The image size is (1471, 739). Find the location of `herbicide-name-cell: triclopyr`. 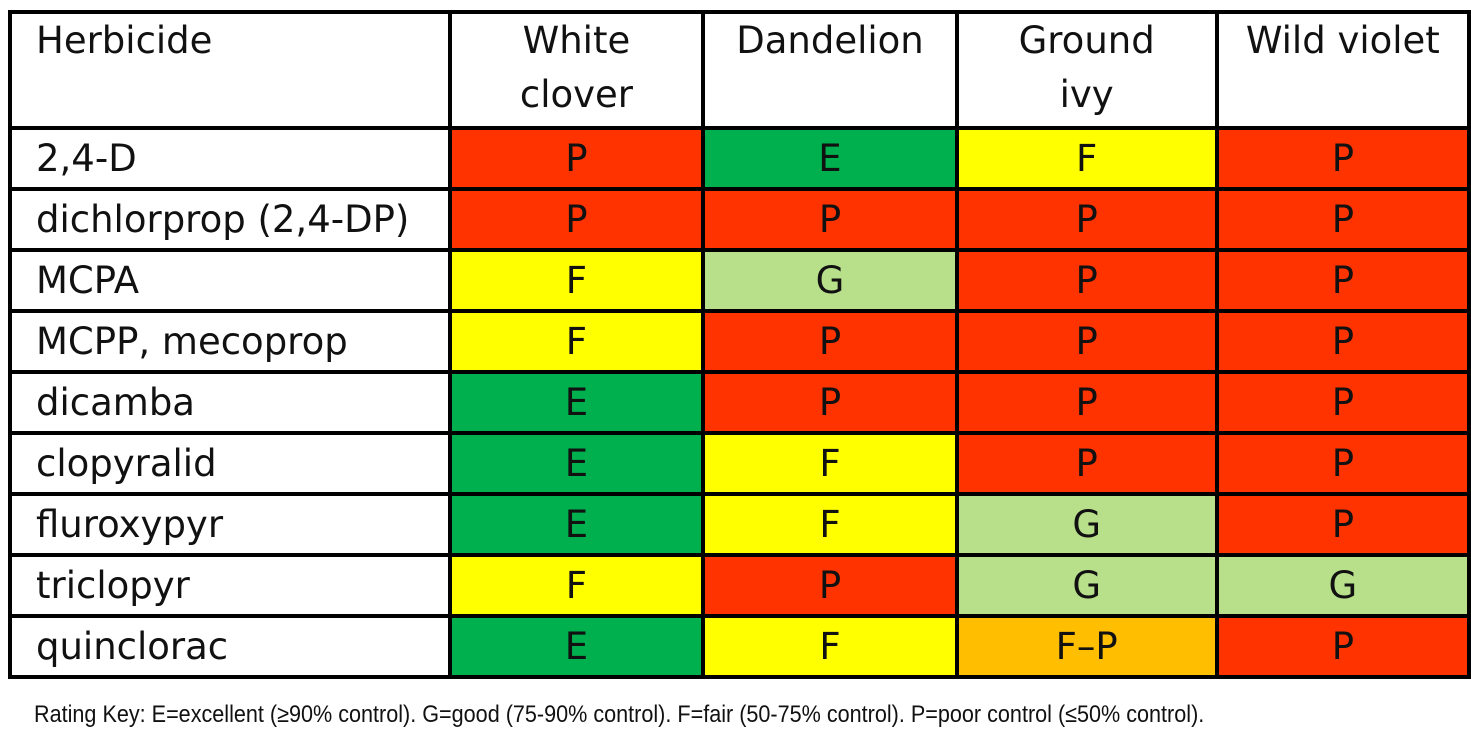

herbicide-name-cell: triclopyr is located at coordinates (230, 585).